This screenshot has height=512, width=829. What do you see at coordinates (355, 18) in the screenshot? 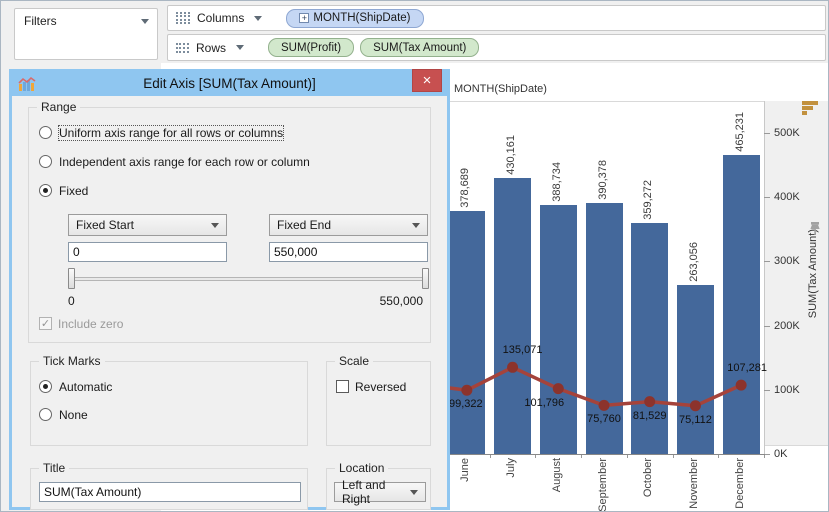
I see `pill-month-shipdate: + MONTH(ShipDate)` at bounding box center [355, 18].